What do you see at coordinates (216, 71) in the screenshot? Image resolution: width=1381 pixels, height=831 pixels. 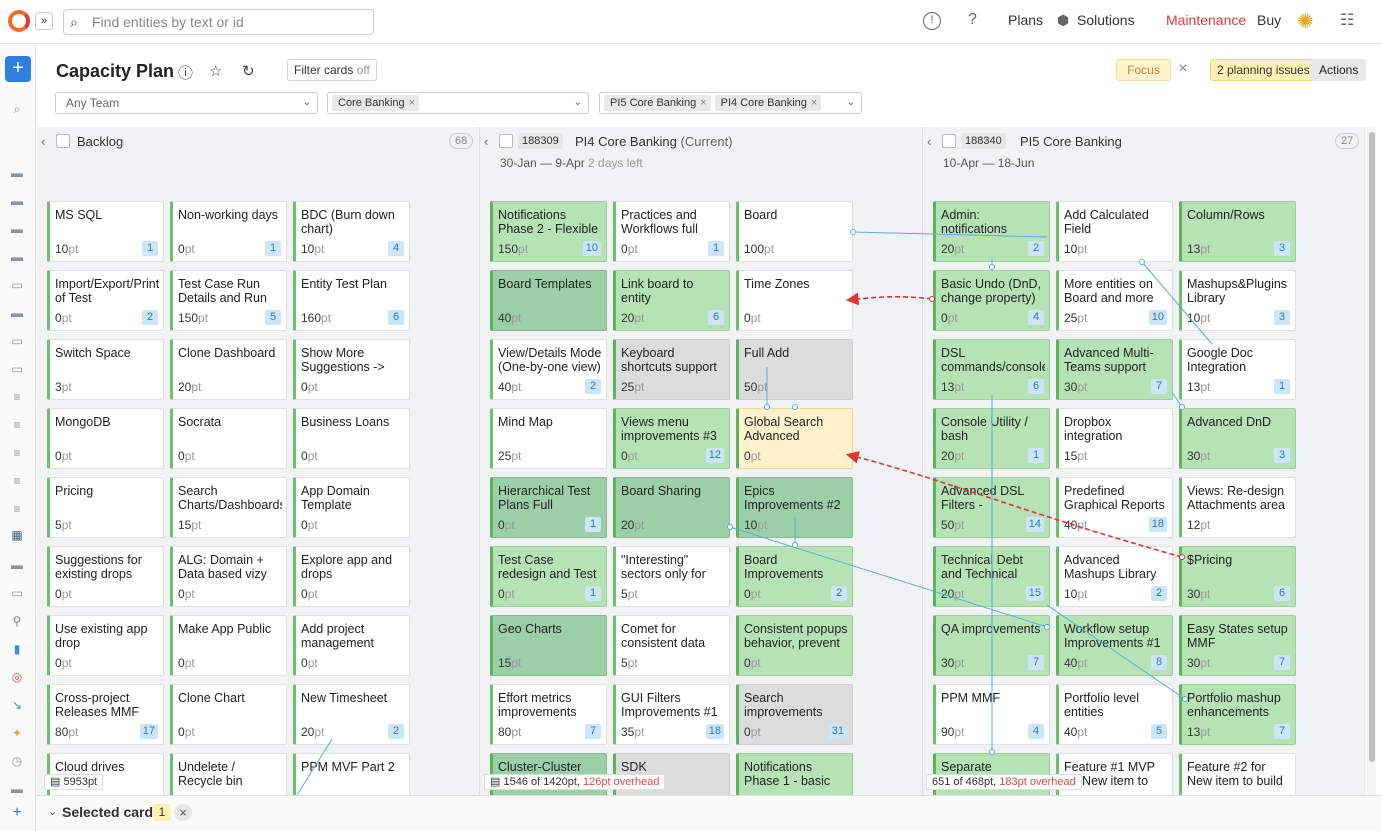 I see `star-icon: ☆` at bounding box center [216, 71].